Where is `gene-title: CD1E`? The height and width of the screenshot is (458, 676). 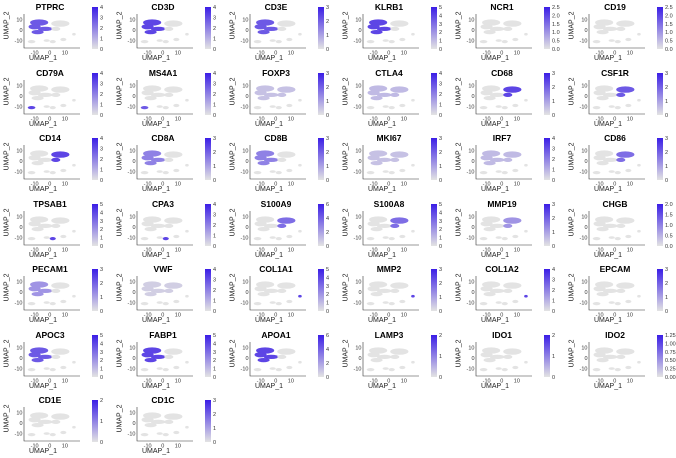
gene-title: CD1E is located at coordinates (50, 400).